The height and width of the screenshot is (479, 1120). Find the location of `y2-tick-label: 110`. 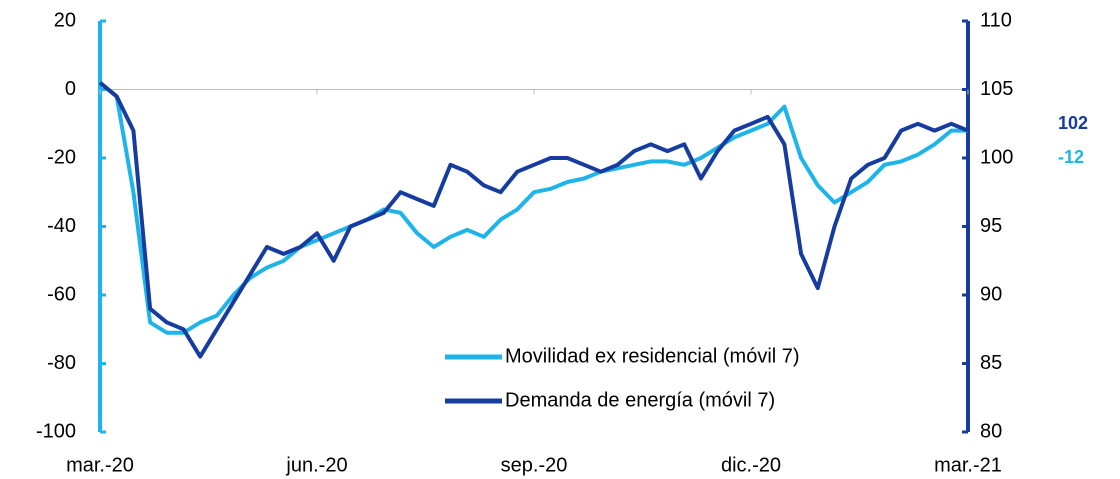

y2-tick-label: 110 is located at coordinates (996, 20).